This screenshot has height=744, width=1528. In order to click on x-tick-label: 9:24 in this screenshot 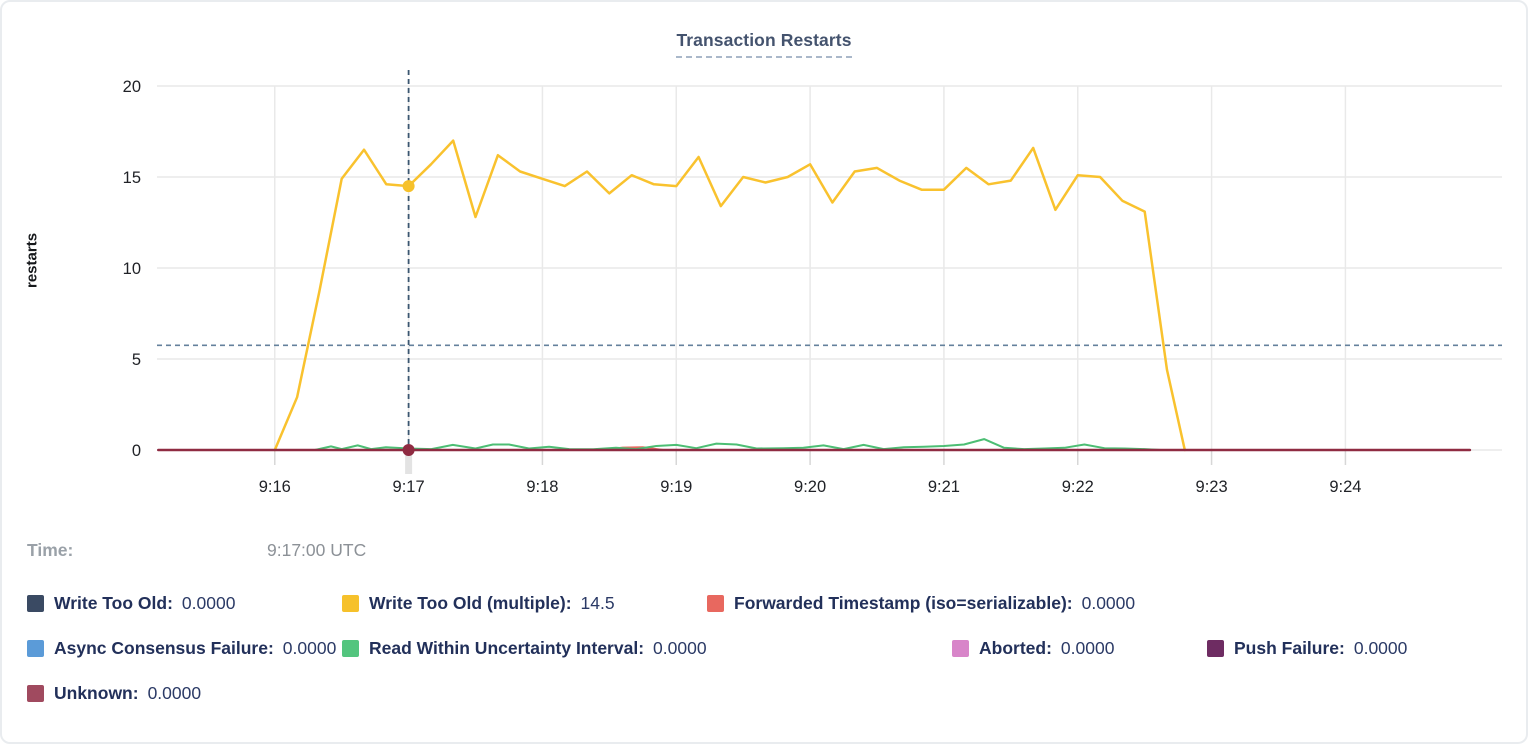, I will do `click(1345, 487)`.